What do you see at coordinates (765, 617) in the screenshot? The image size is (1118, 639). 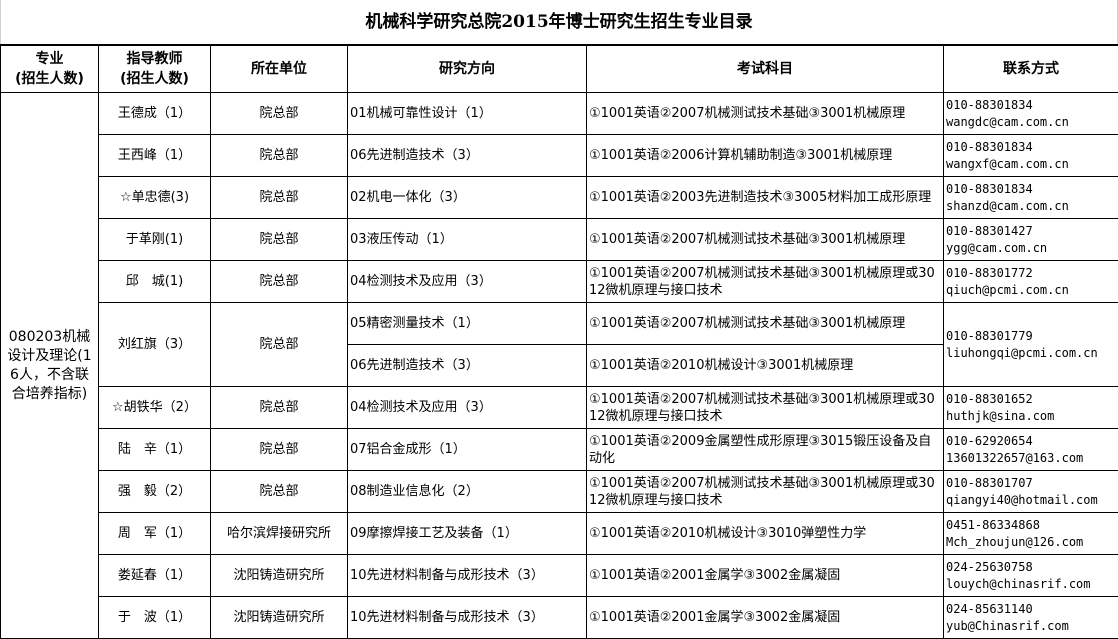 I see `exam-cell: ①1001英语②2001金属学③3002金属凝固` at bounding box center [765, 617].